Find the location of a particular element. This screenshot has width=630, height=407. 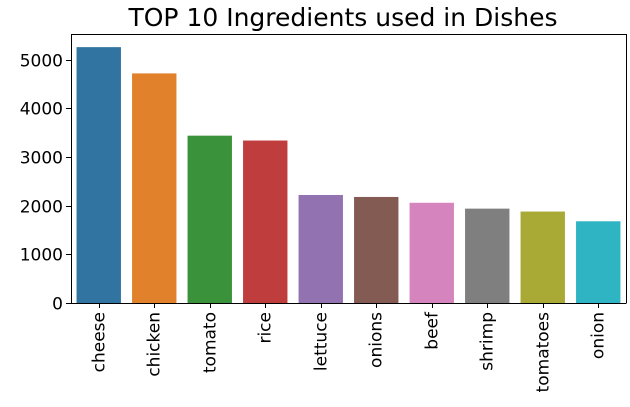

x-tick-label-lettuce: lettuce is located at coordinates (322, 341).